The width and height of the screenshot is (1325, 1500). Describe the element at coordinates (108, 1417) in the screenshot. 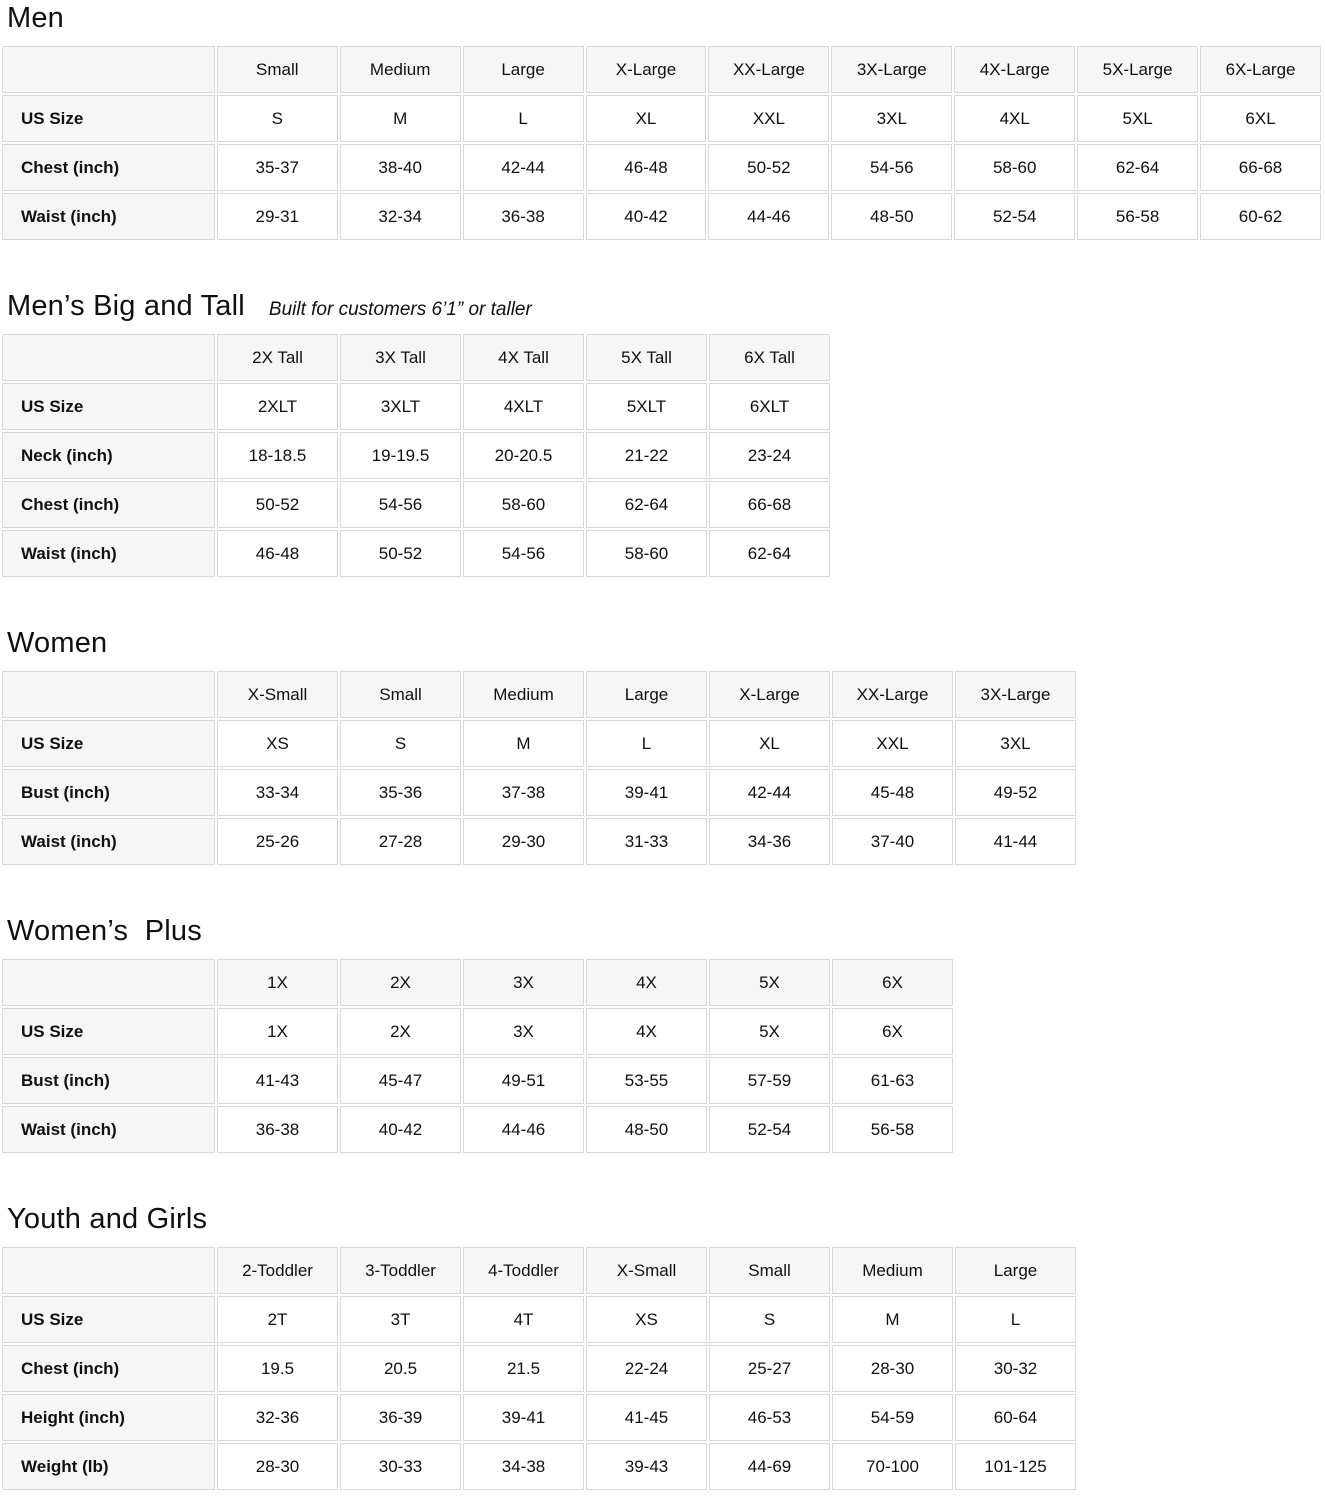

I see `row-label: Height (inch)` at that location.